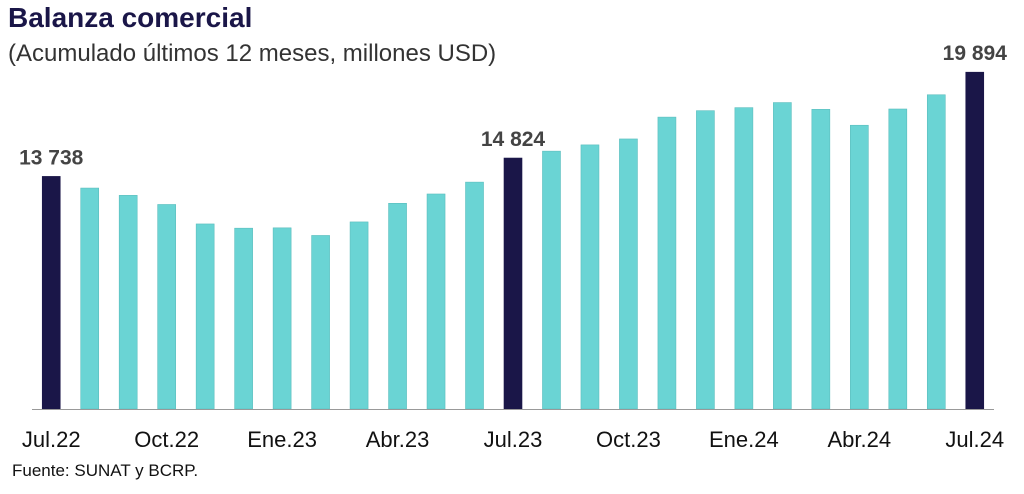 The width and height of the screenshot is (1024, 494). What do you see at coordinates (282, 439) in the screenshot?
I see `x-tick-label: Ene.23` at bounding box center [282, 439].